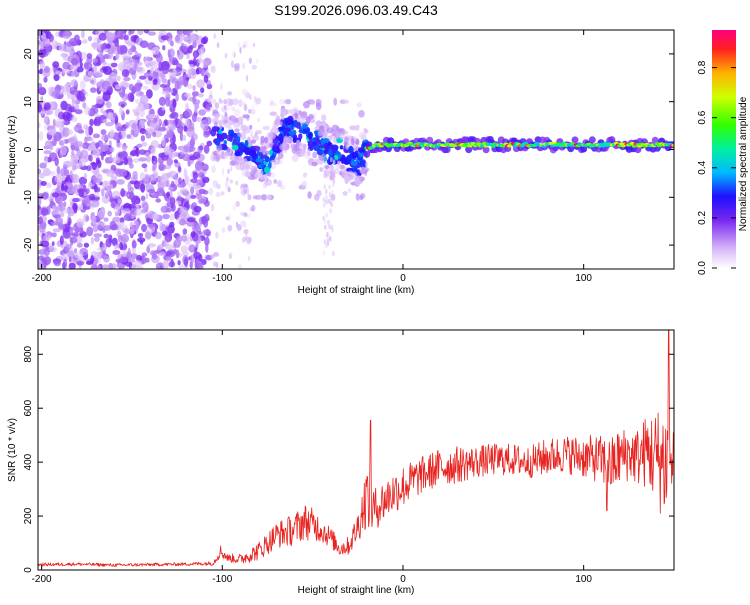 Image resolution: width=750 pixels, height=605 pixels. I want to click on figure-title: S199.2026.096.03.49.C43, so click(356, 10).